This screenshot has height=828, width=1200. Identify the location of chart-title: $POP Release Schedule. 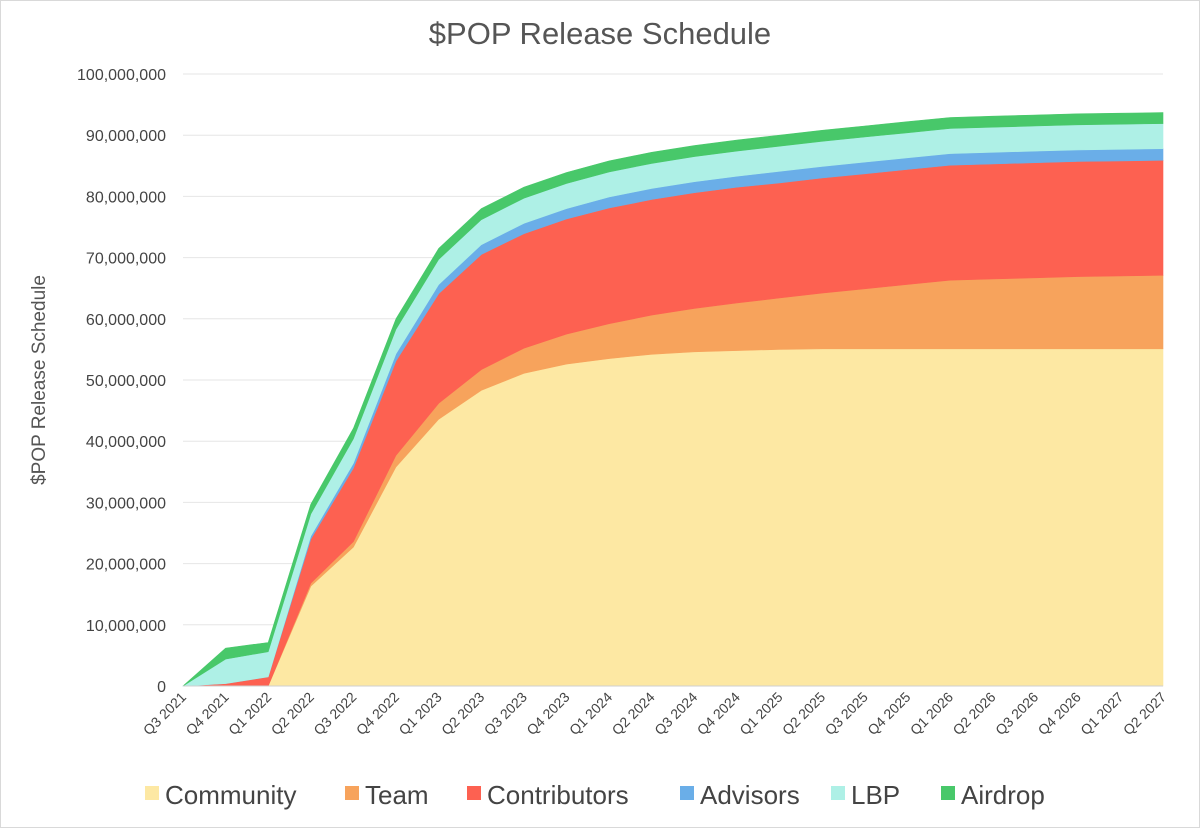
(600, 33).